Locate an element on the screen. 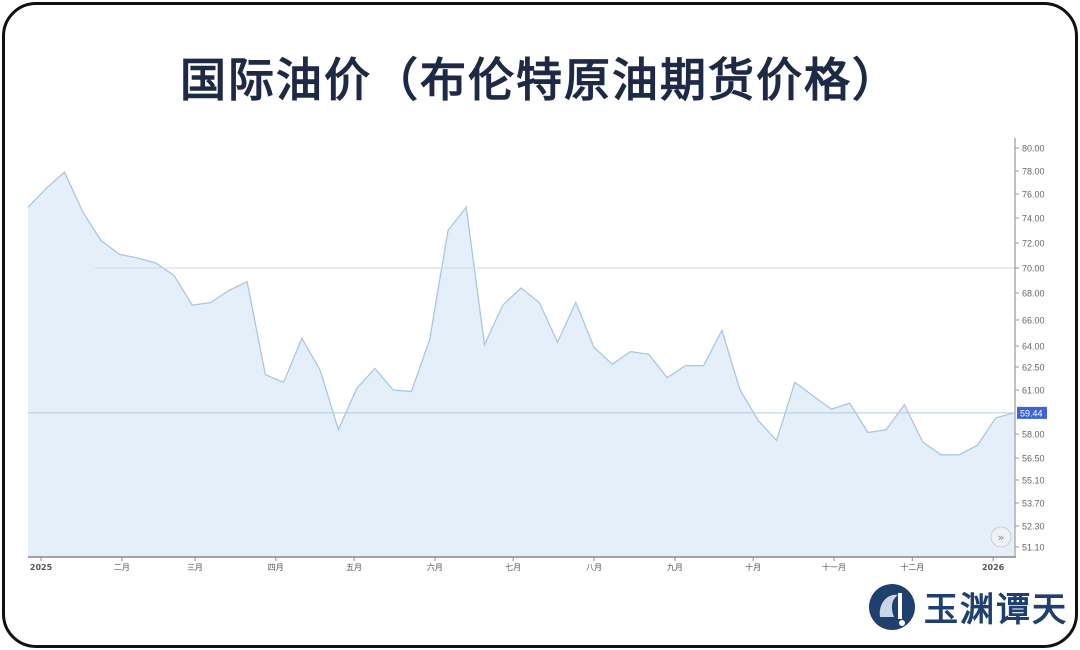 The width and height of the screenshot is (1080, 650). page-title: 国际油价（布伦特原油期货价格） is located at coordinates (540, 80).